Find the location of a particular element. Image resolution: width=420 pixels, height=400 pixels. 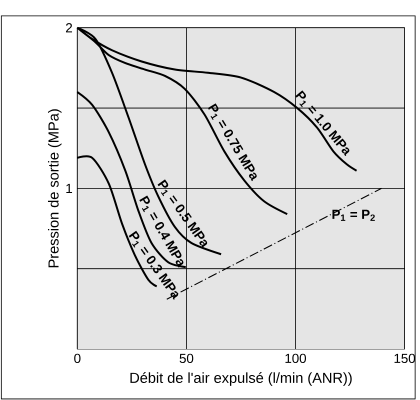

x-tick-label: 150 is located at coordinates (405, 359).